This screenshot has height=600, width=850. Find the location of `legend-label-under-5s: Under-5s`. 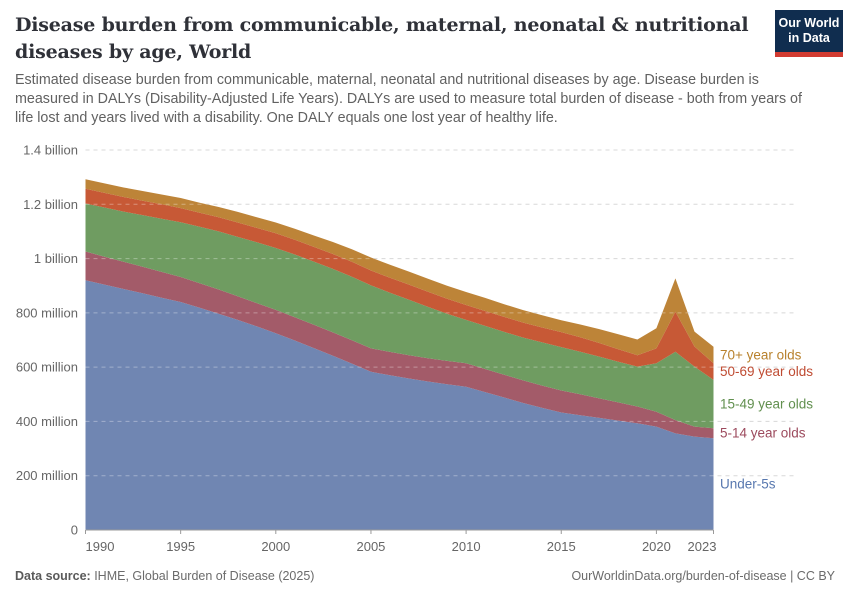

legend-label-under-5s: Under-5s is located at coordinates (748, 484).